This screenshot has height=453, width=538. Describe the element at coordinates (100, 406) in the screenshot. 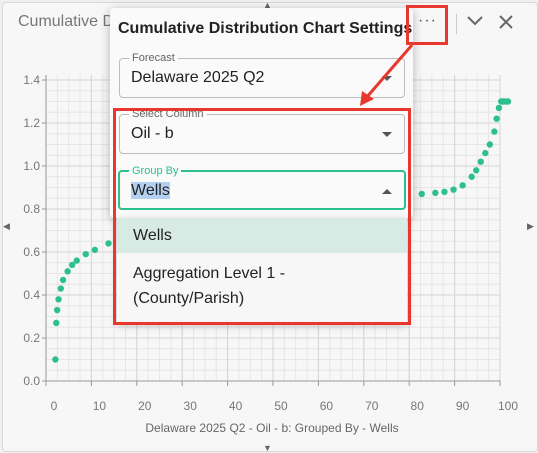

I see `x-tick-label: 10` at that location.